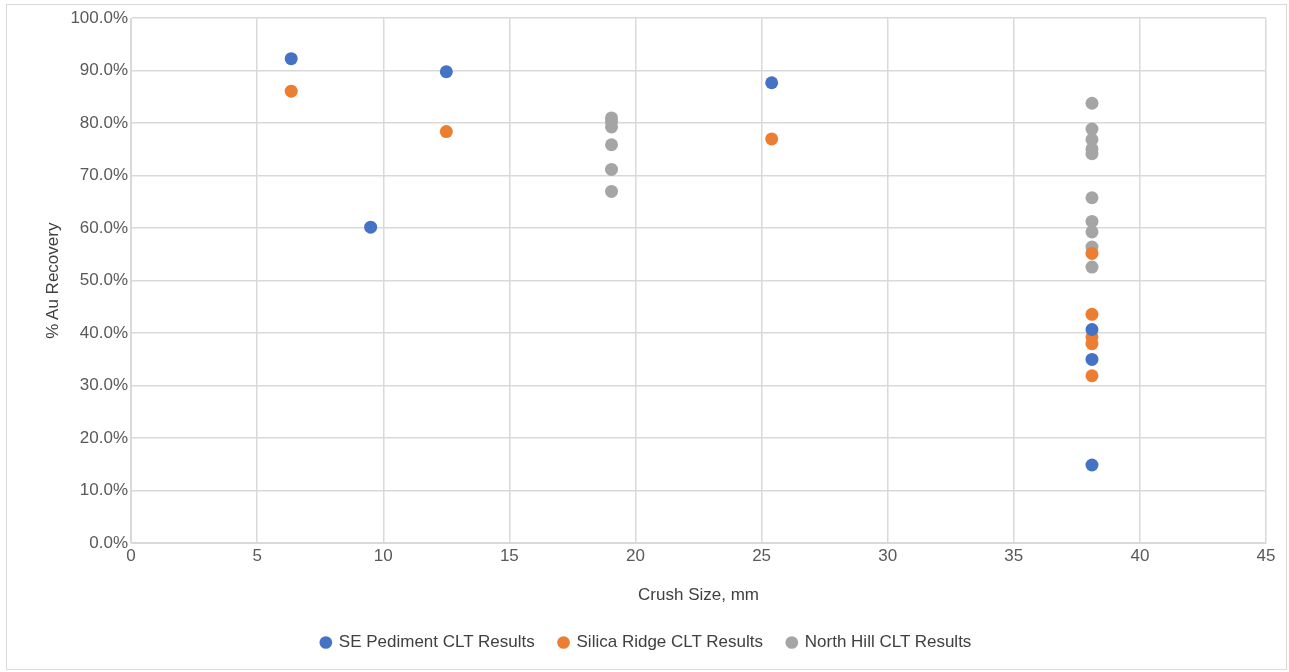  I want to click on y-tick-label: 60.0%, so click(104, 227).